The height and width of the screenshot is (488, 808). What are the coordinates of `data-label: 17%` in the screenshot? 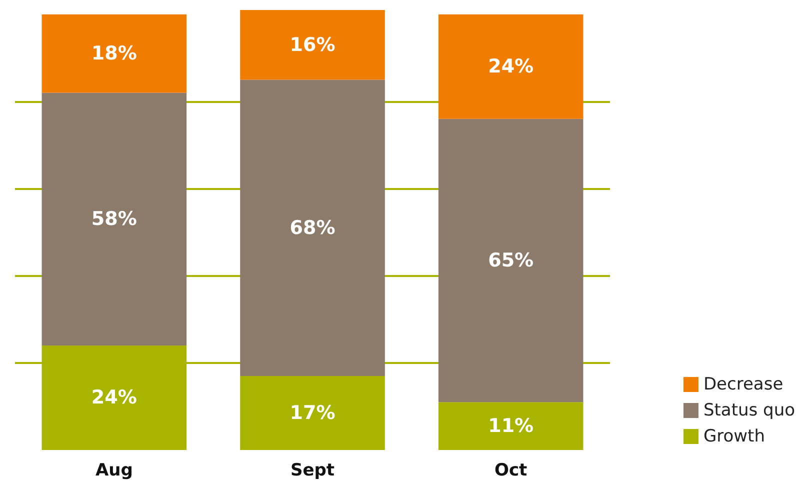 It's located at (313, 413).